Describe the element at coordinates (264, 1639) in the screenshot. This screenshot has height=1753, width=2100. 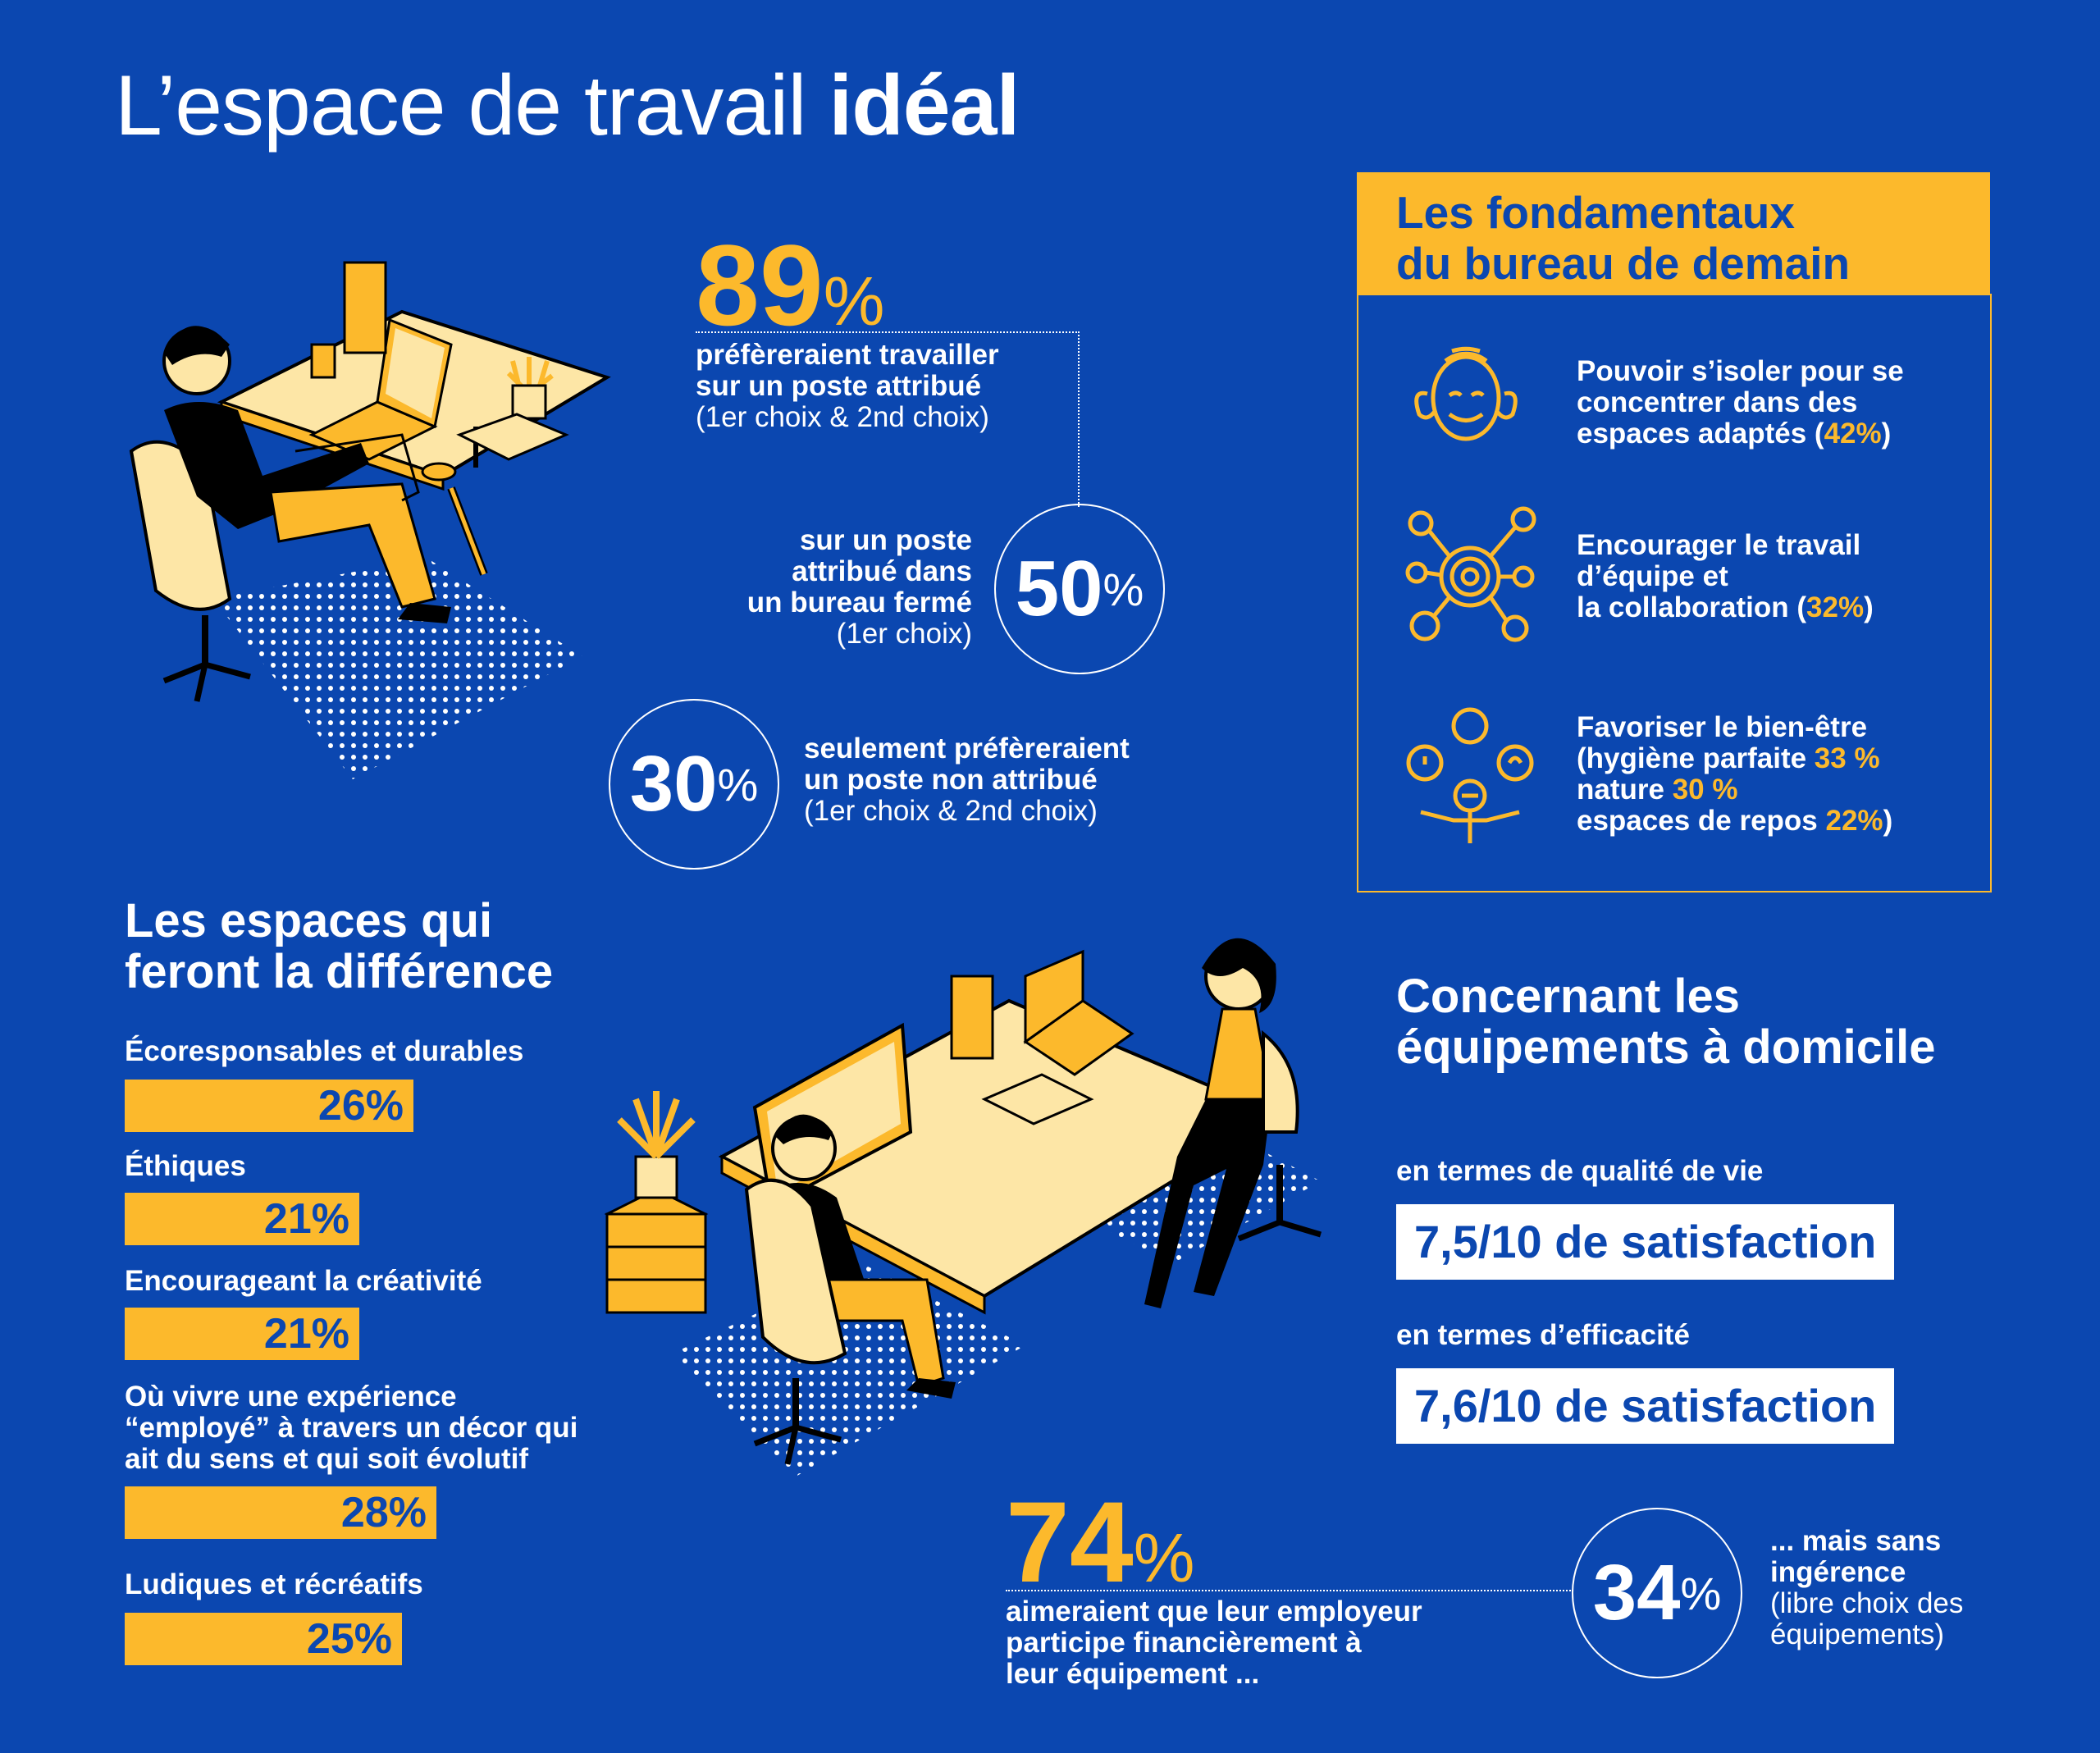
I see `espace-bar-5: 25%` at that location.